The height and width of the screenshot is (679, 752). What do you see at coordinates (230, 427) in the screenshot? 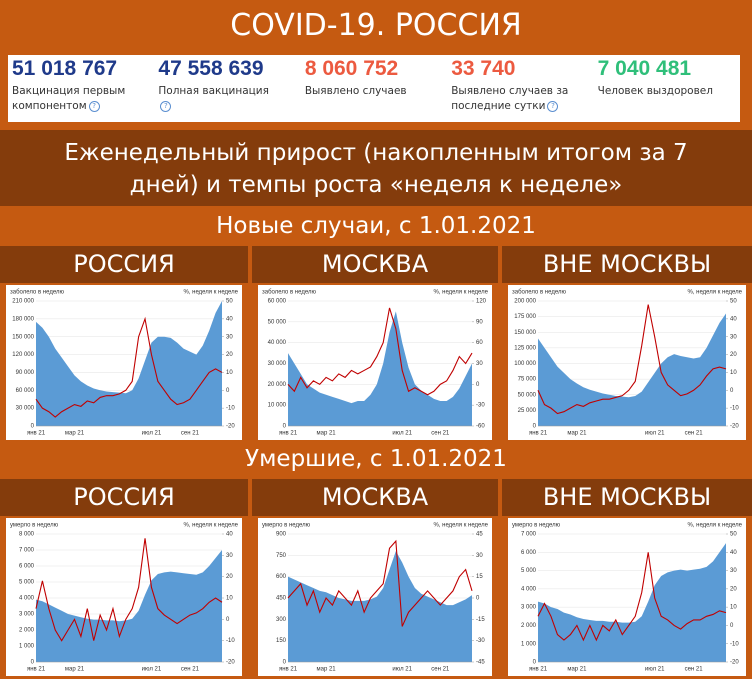
I see `y2-tick-label: -20` at bounding box center [230, 427].